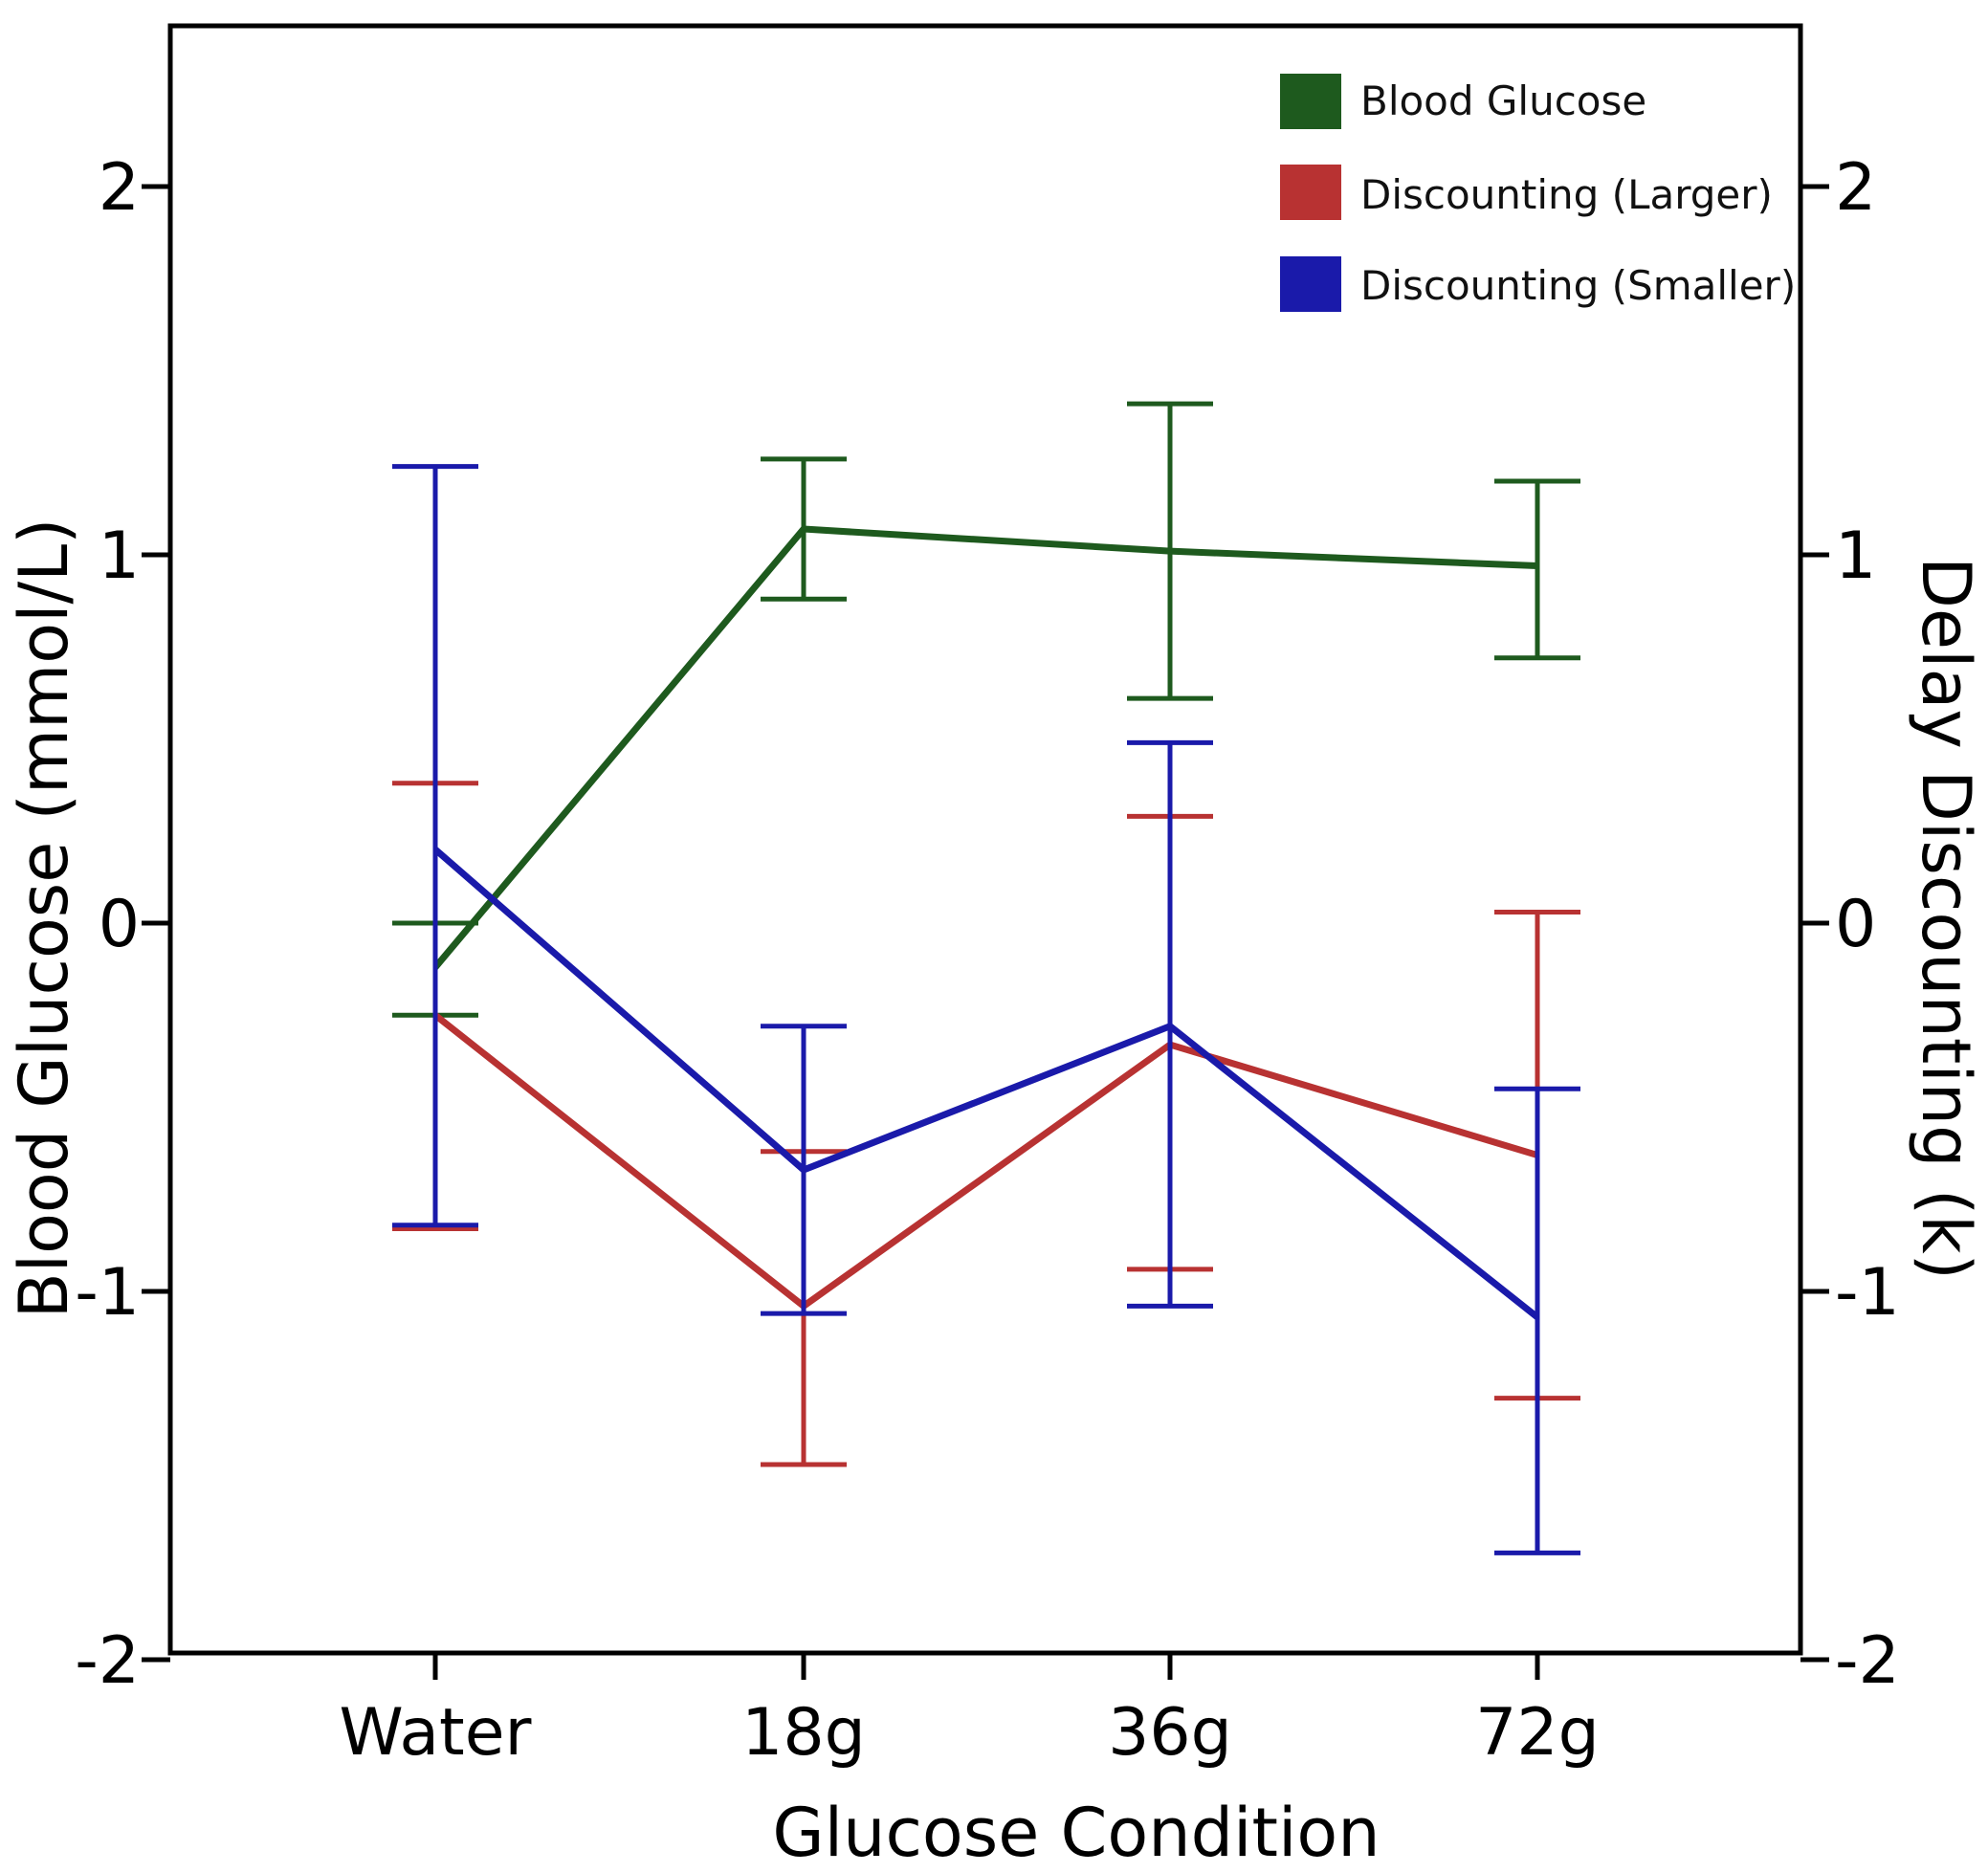 The image size is (1988, 1873). Describe the element at coordinates (985, 1161) in the screenshot. I see `series-line-discounting-larger` at that location.